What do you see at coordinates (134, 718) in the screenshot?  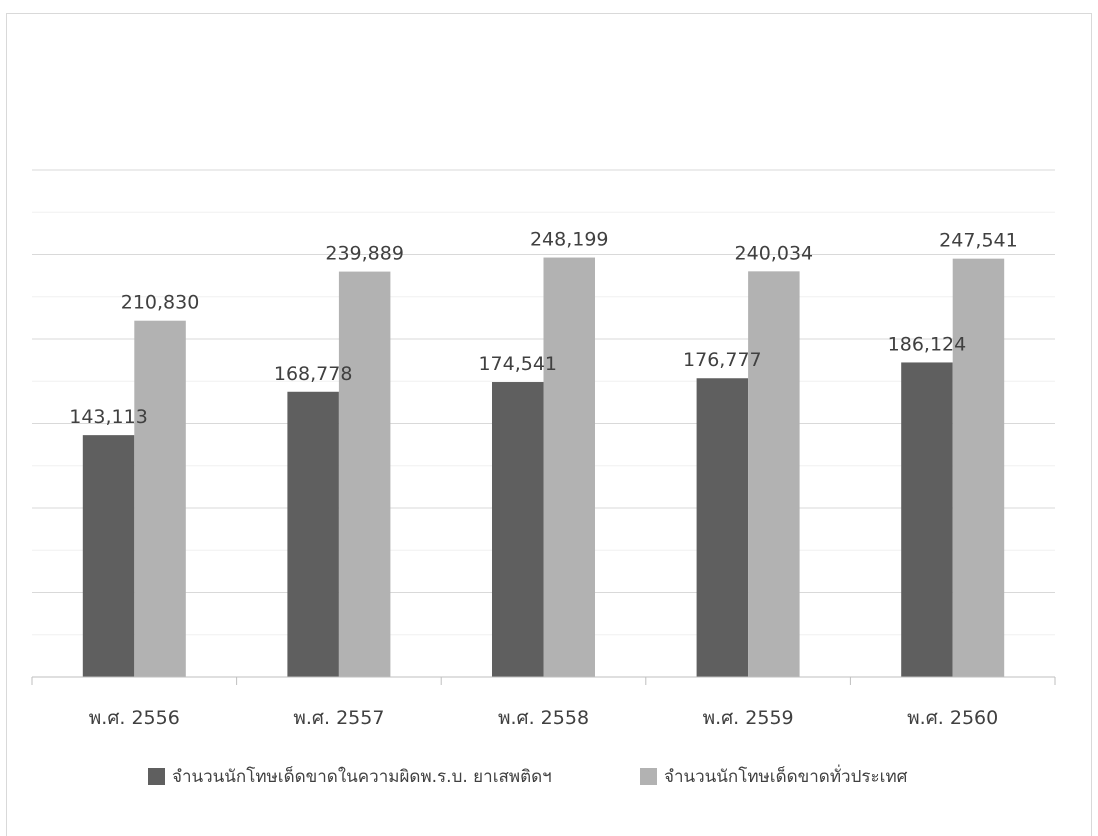 I see `x-tick-label: พ.ศ. 2556` at bounding box center [134, 718].